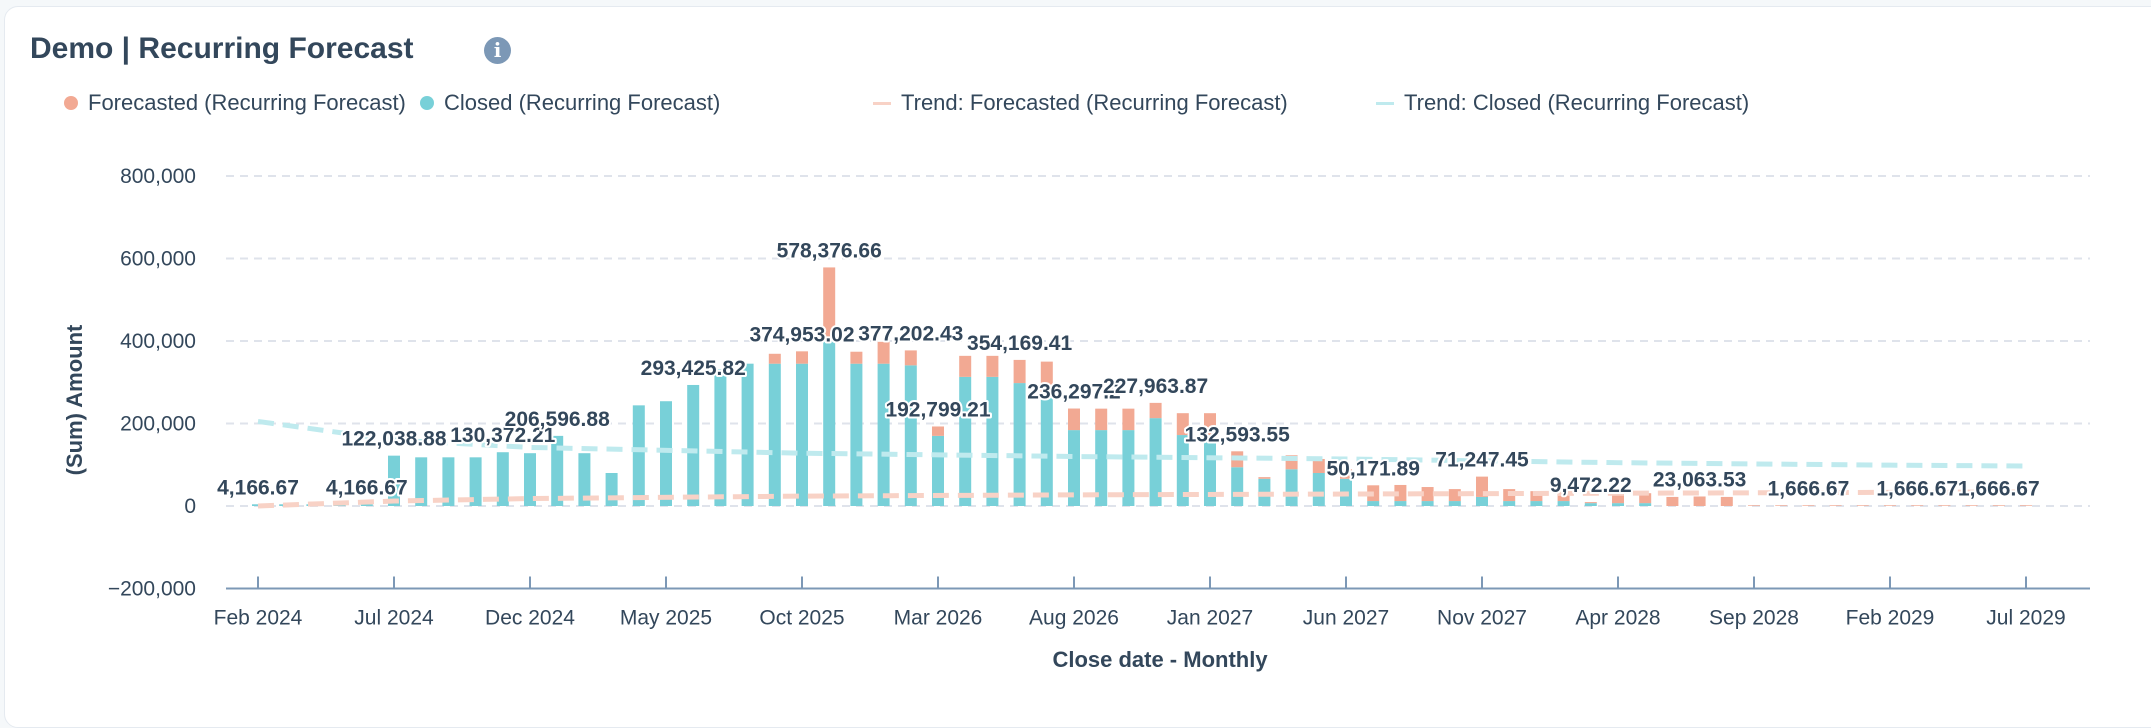 The width and height of the screenshot is (2151, 728). I want to click on data-label: 4,166.67, so click(367, 487).